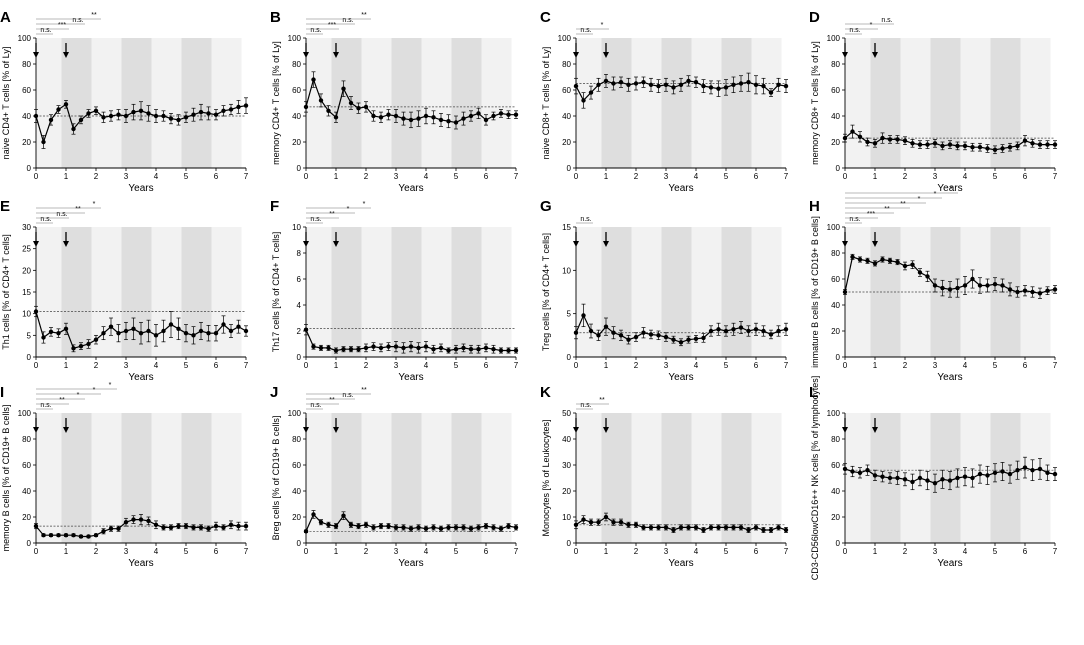  I want to click on y-tick-label: 15, so click(26, 292).